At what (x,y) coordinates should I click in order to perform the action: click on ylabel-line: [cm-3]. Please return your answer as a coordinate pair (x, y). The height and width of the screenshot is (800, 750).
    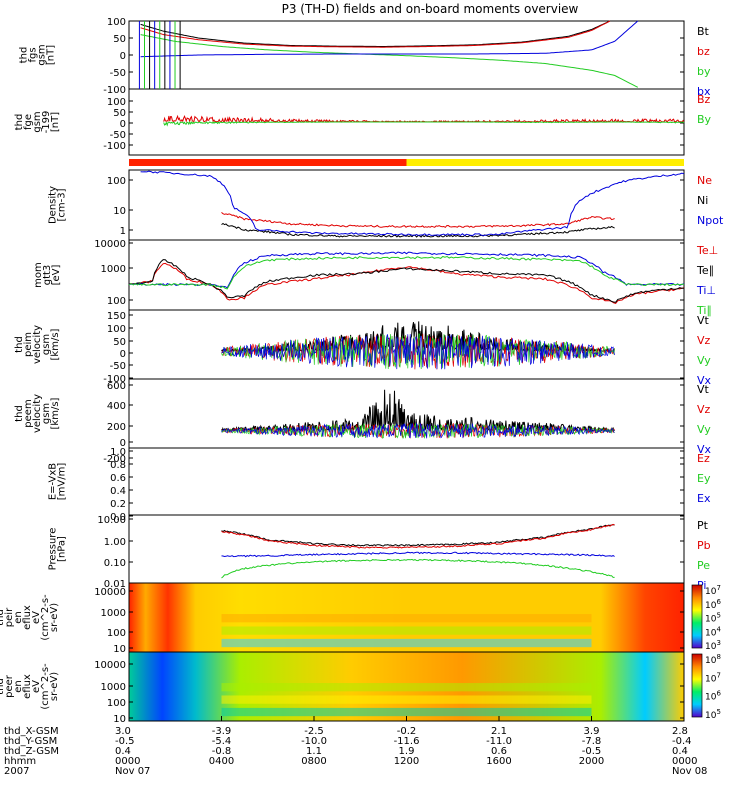
    Looking at the image, I should click on (62, 204).